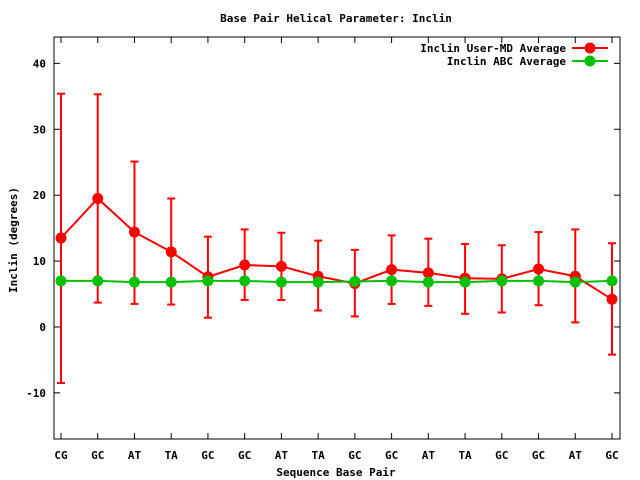 This screenshot has width=640, height=480. What do you see at coordinates (39, 261) in the screenshot?
I see `y-tick-label: 10` at bounding box center [39, 261].